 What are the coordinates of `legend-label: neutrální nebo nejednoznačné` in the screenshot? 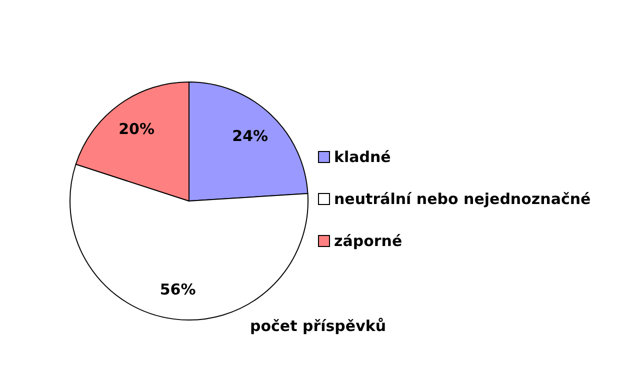 It's located at (462, 199).